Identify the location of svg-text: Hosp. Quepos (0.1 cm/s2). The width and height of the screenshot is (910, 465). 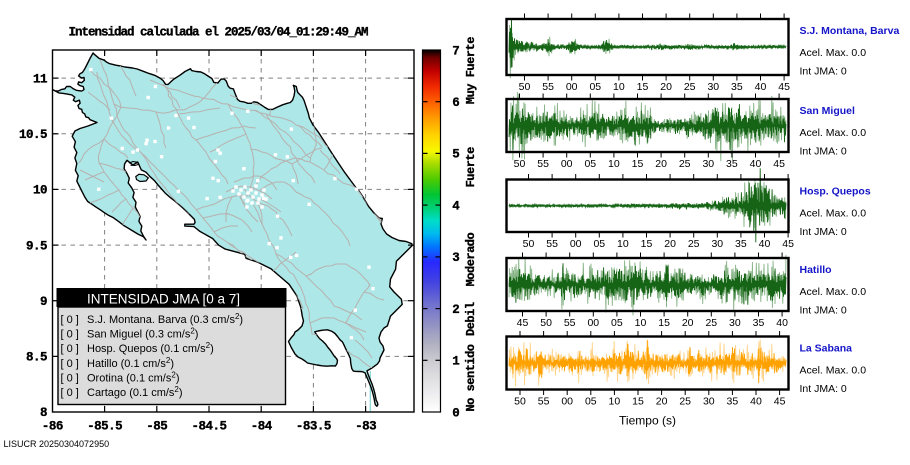
(150, 348).